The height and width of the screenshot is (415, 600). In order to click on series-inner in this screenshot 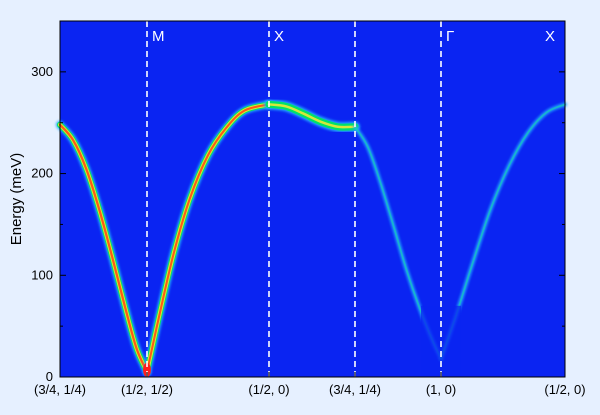, I will do `click(312, 116)`.